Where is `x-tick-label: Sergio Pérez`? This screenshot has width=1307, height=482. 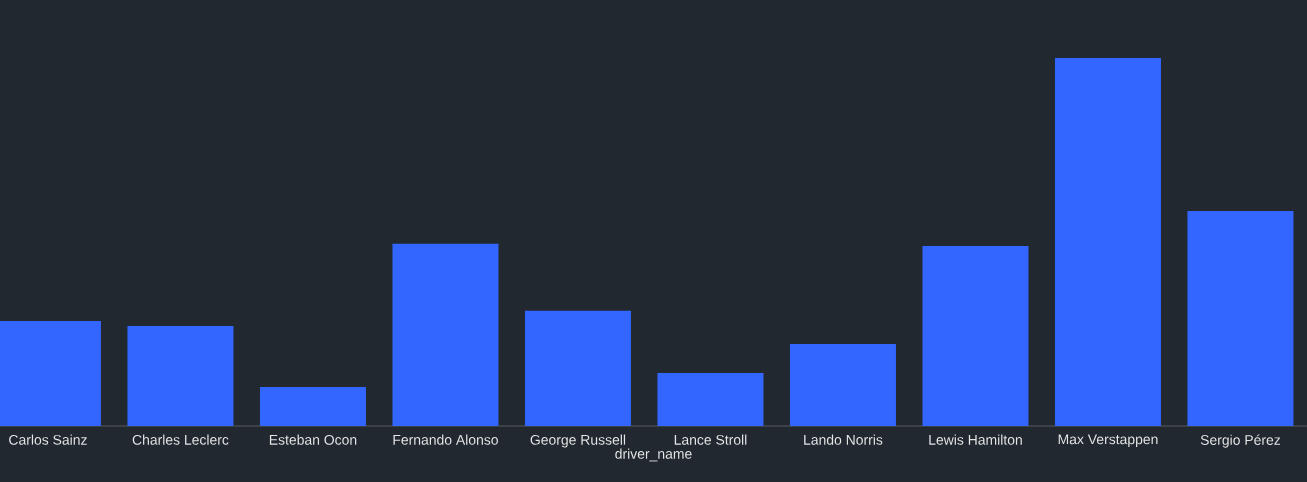 x-tick-label: Sergio Pérez is located at coordinates (1240, 441).